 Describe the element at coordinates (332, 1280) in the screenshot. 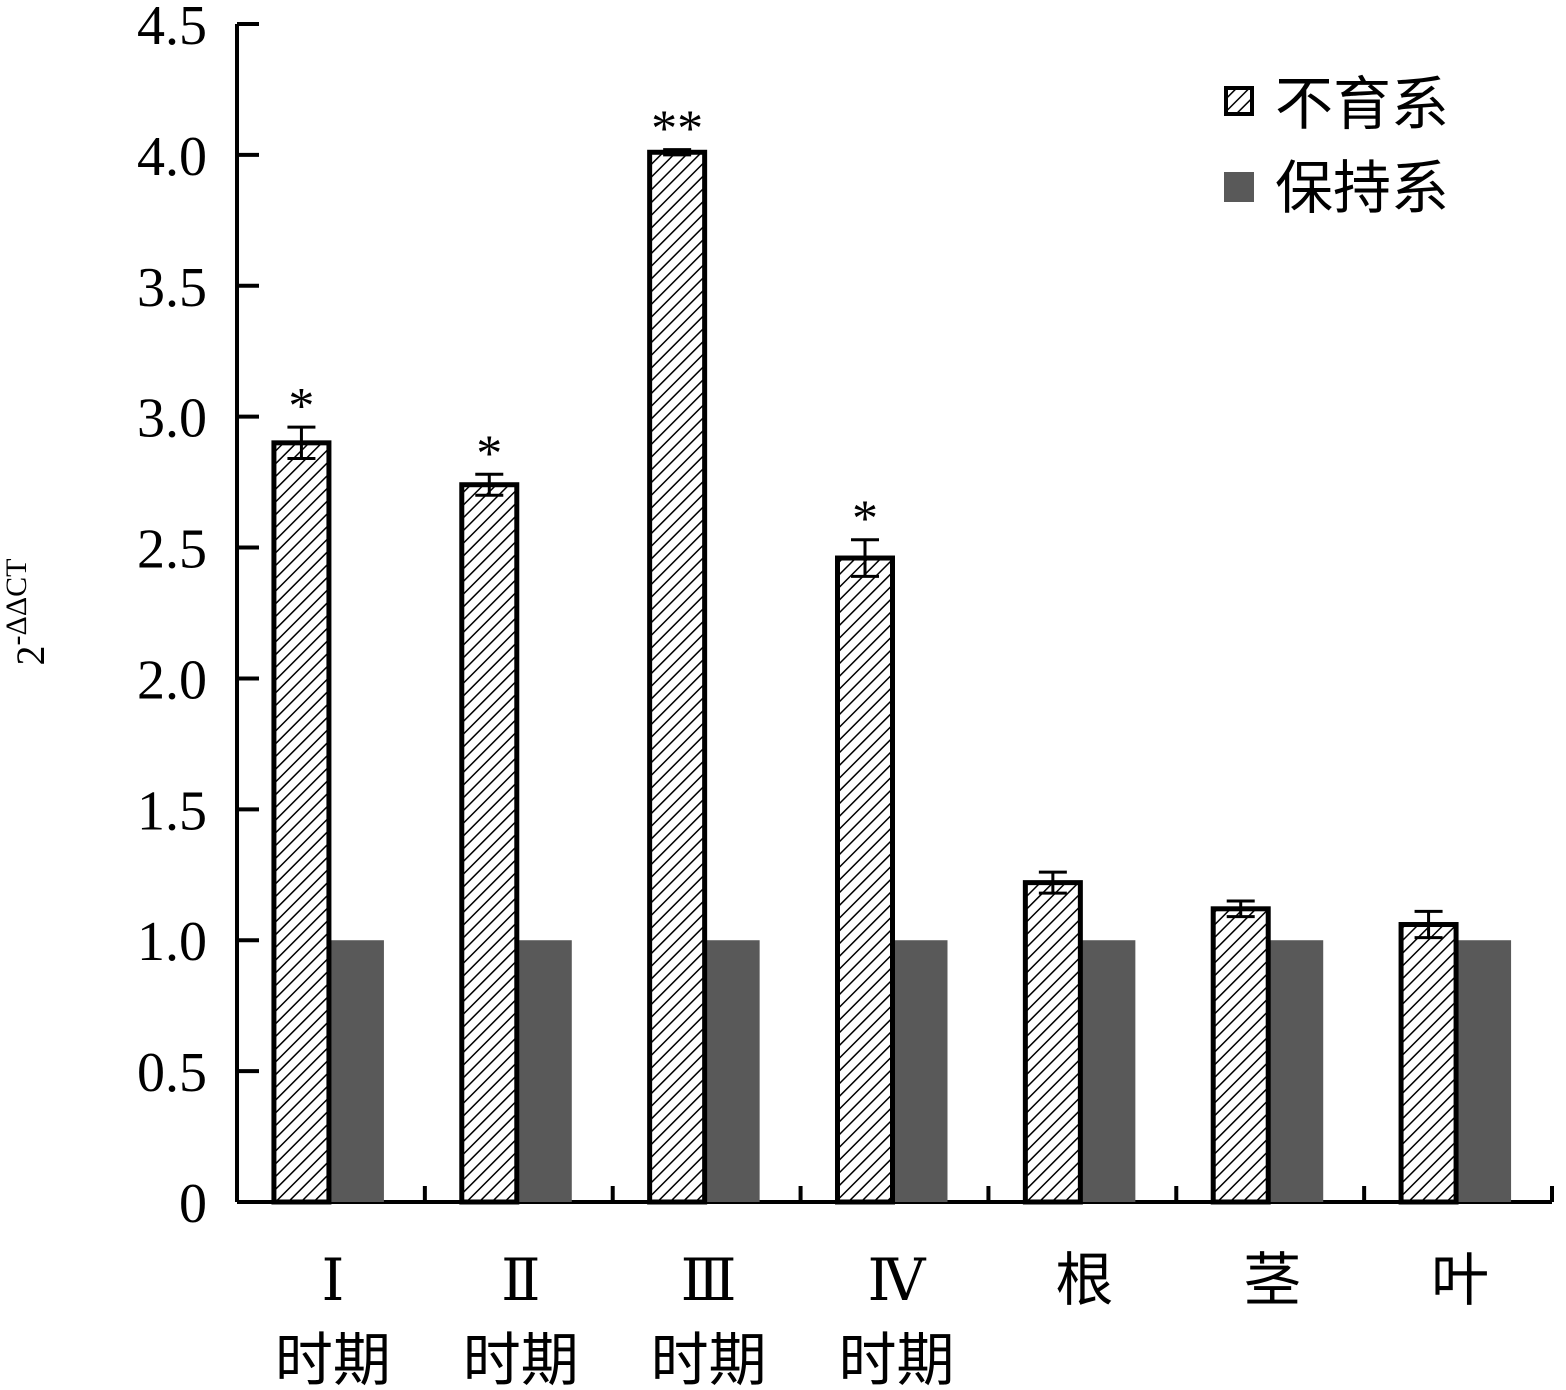

I see `x-tick-label: Ⅰ` at that location.